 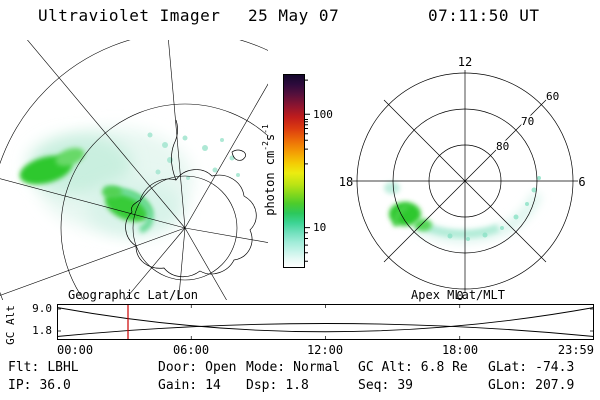 What do you see at coordinates (191, 198) in the screenshot?
I see `geo-coastline` at bounding box center [191, 198].